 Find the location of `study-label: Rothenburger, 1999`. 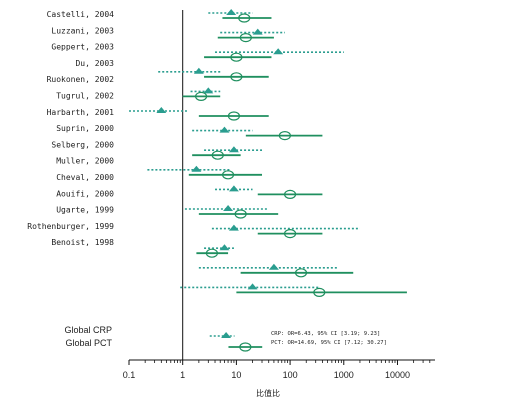

study-label: Rothenburger, 1999 is located at coordinates (70, 226).